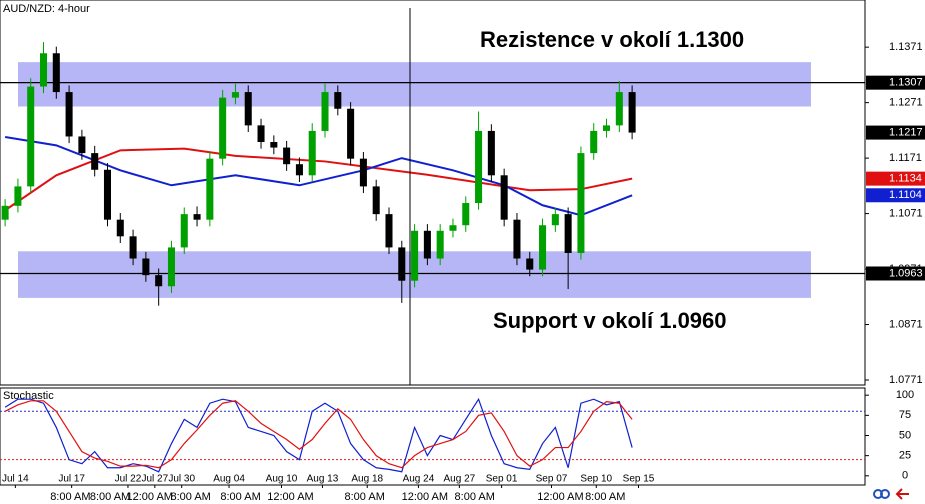 The image size is (925, 504). What do you see at coordinates (318, 179) in the screenshot?
I see `moving-average` at bounding box center [318, 179].